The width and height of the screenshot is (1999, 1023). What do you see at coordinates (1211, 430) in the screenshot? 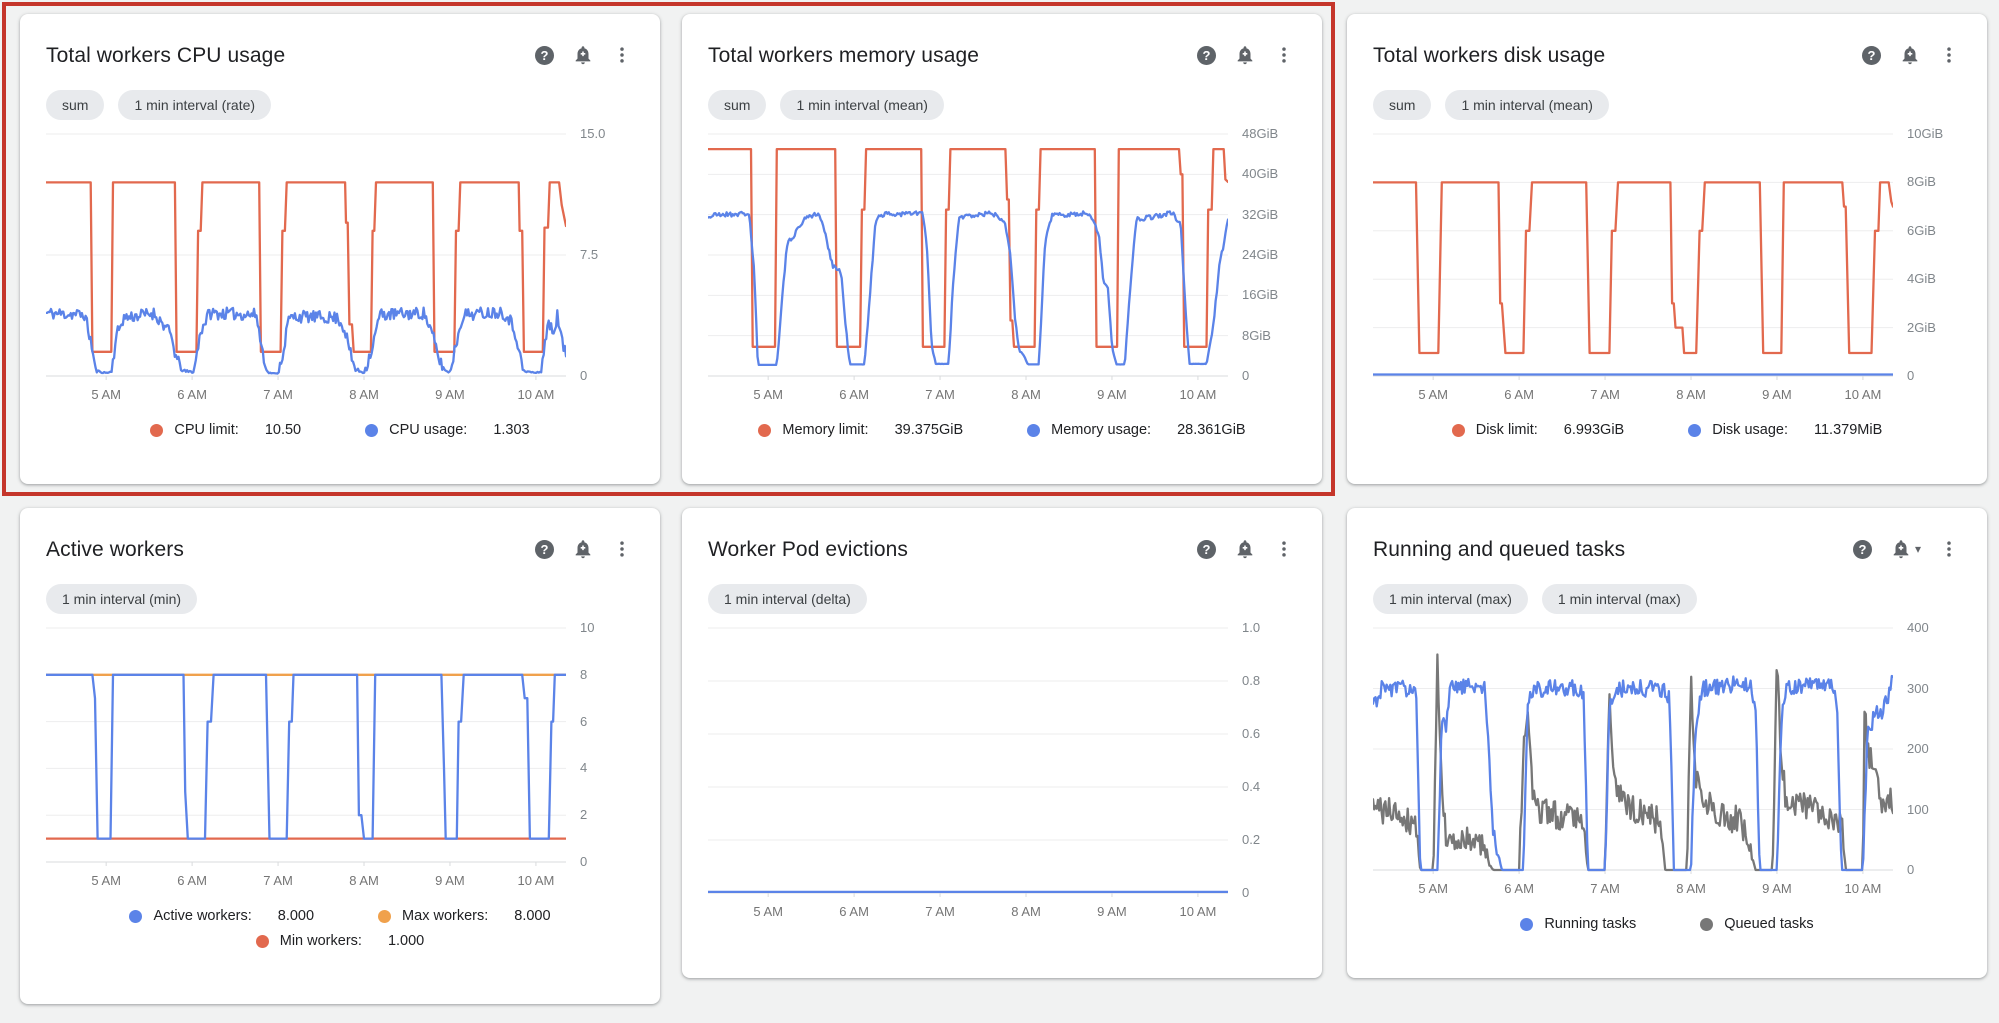
I see `legend-value: 28.361GiB` at bounding box center [1211, 430].